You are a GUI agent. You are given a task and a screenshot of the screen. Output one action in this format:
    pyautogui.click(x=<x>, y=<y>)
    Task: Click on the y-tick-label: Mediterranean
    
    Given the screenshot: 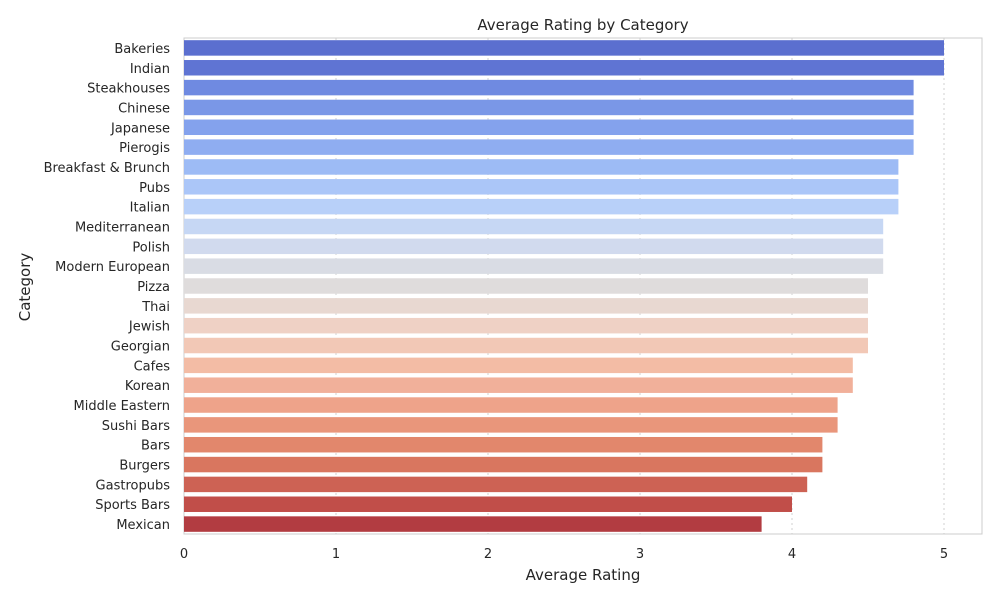 What is the action you would take?
    pyautogui.click(x=122, y=227)
    